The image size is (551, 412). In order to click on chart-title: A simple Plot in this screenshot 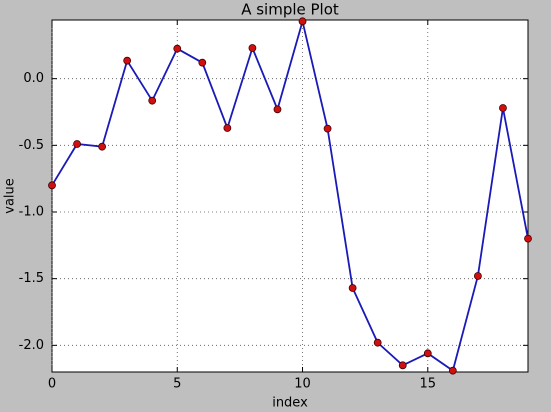, I will do `click(290, 10)`.